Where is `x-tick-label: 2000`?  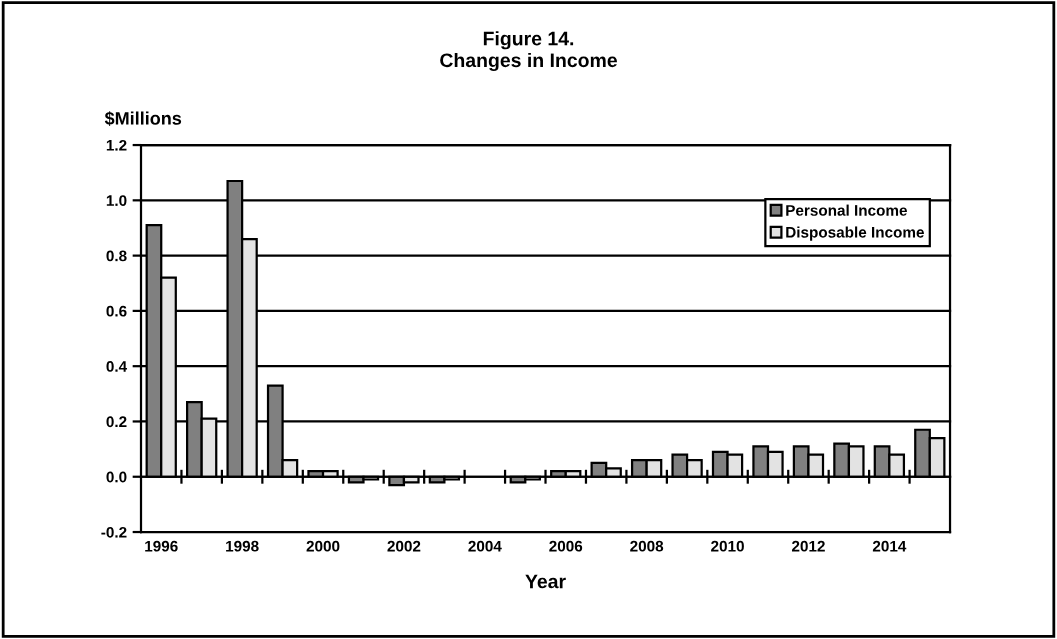 x-tick-label: 2000 is located at coordinates (323, 546).